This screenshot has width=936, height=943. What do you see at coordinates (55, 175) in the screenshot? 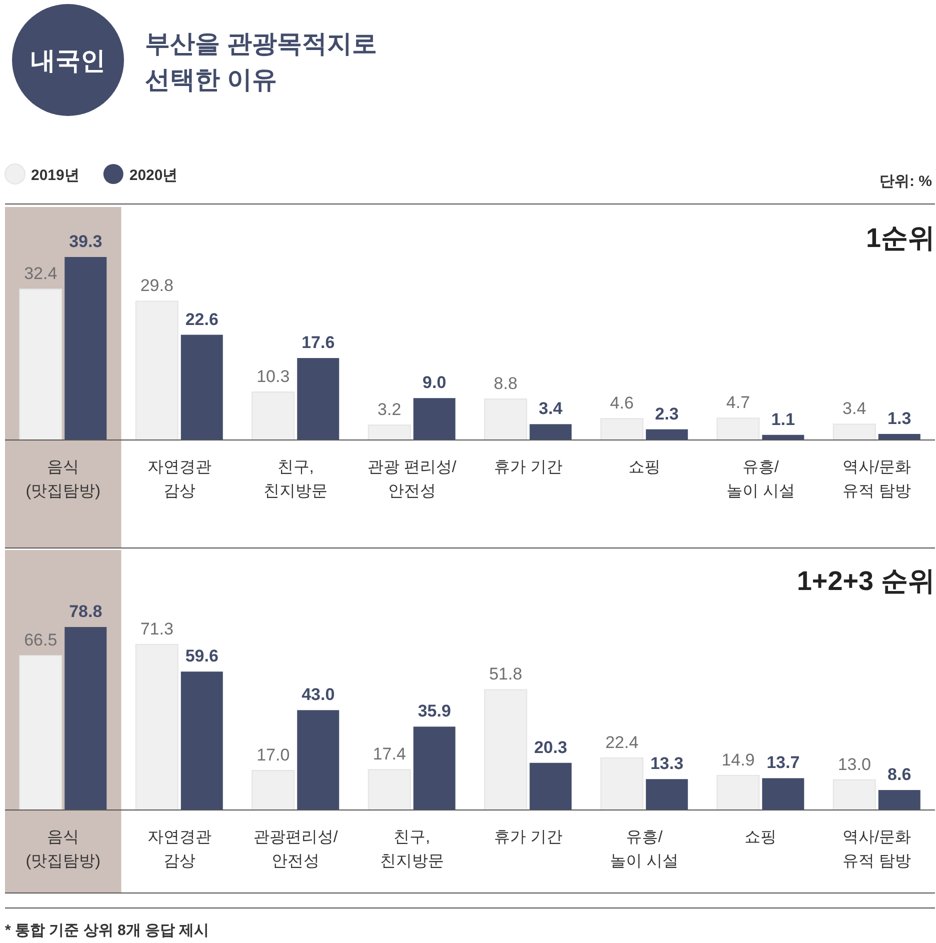
I see `legend-label: 2019년` at bounding box center [55, 175].